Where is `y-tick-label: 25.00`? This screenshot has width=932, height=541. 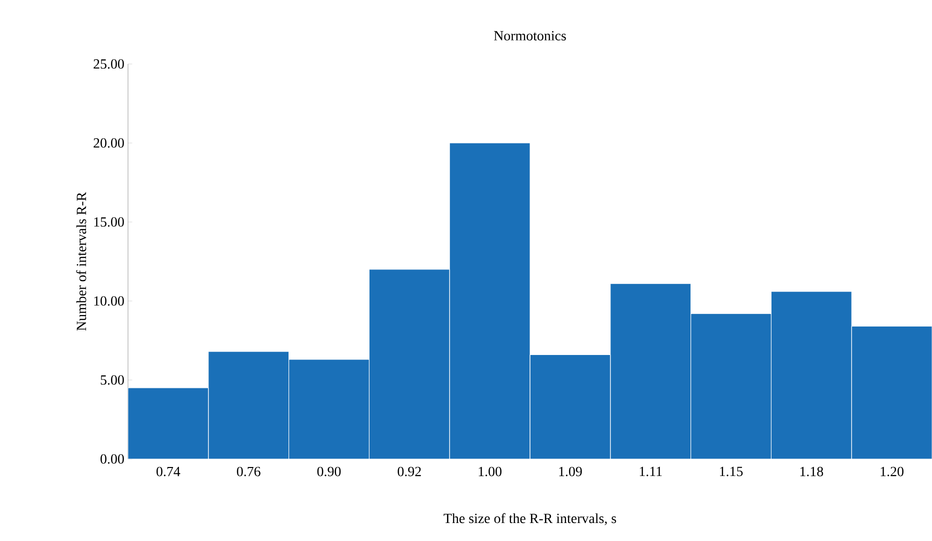
y-tick-label: 25.00 is located at coordinates (109, 64).